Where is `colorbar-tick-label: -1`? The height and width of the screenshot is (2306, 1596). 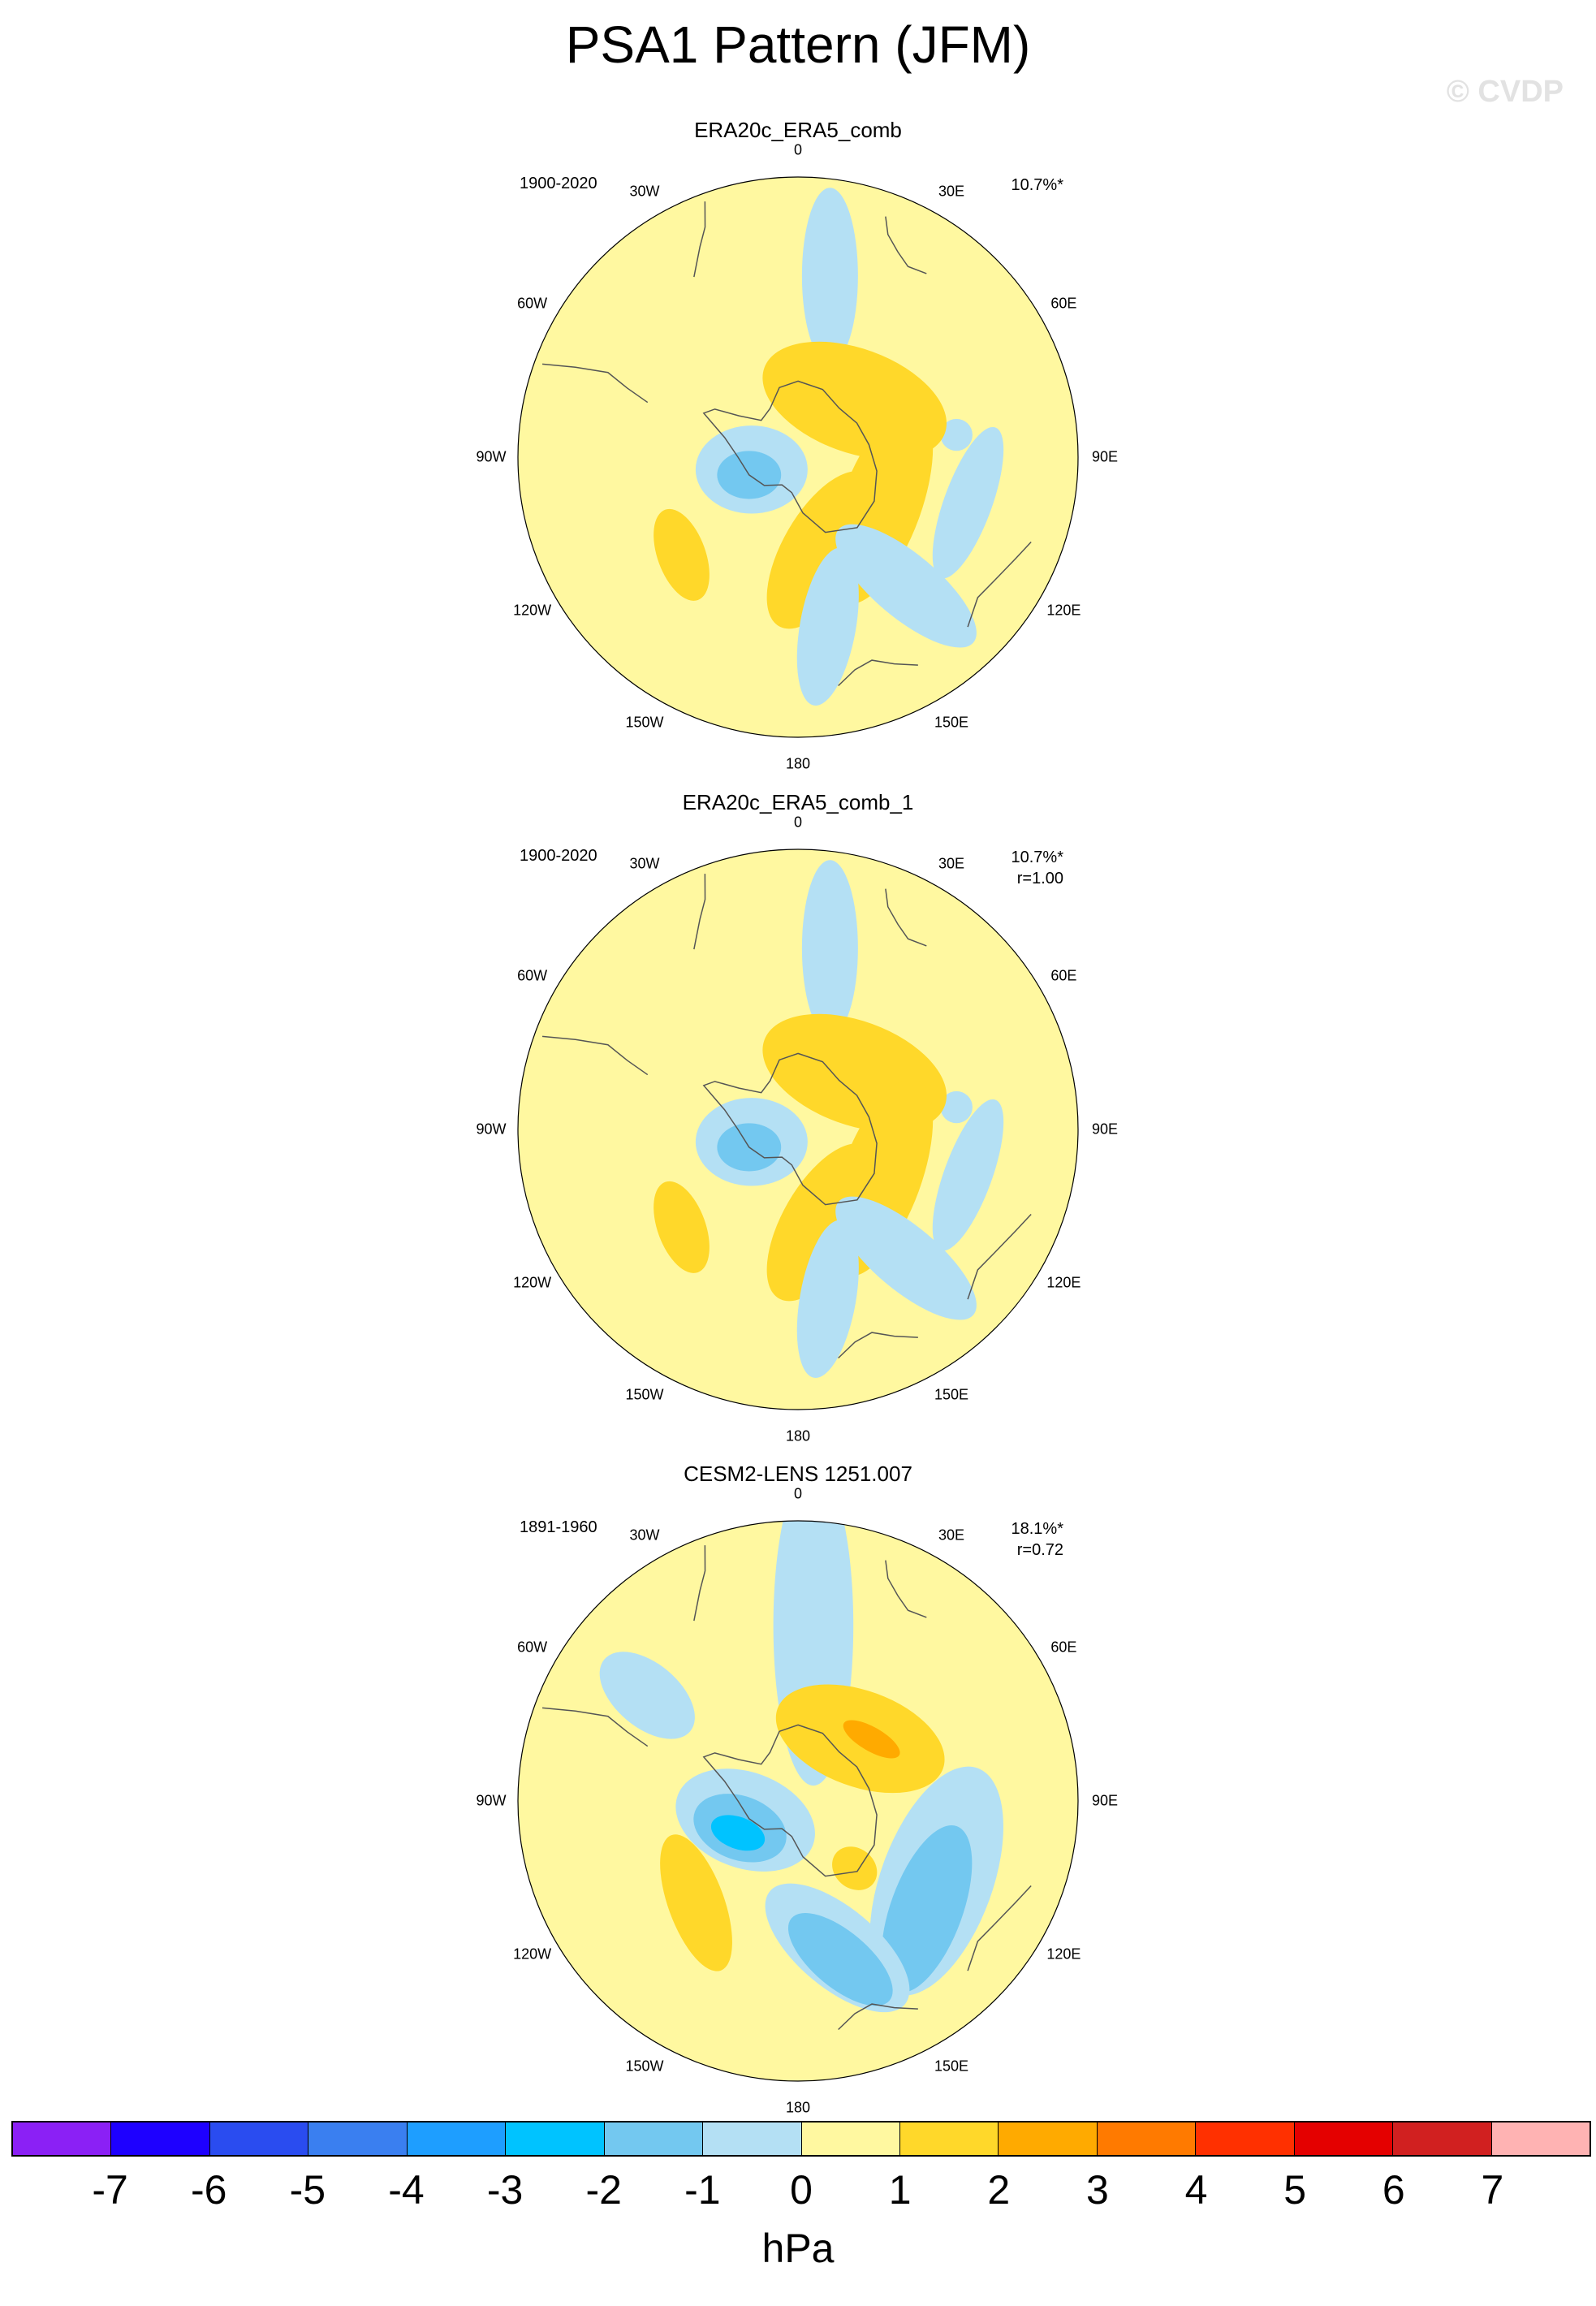
colorbar-tick-label: -1 is located at coordinates (702, 2190).